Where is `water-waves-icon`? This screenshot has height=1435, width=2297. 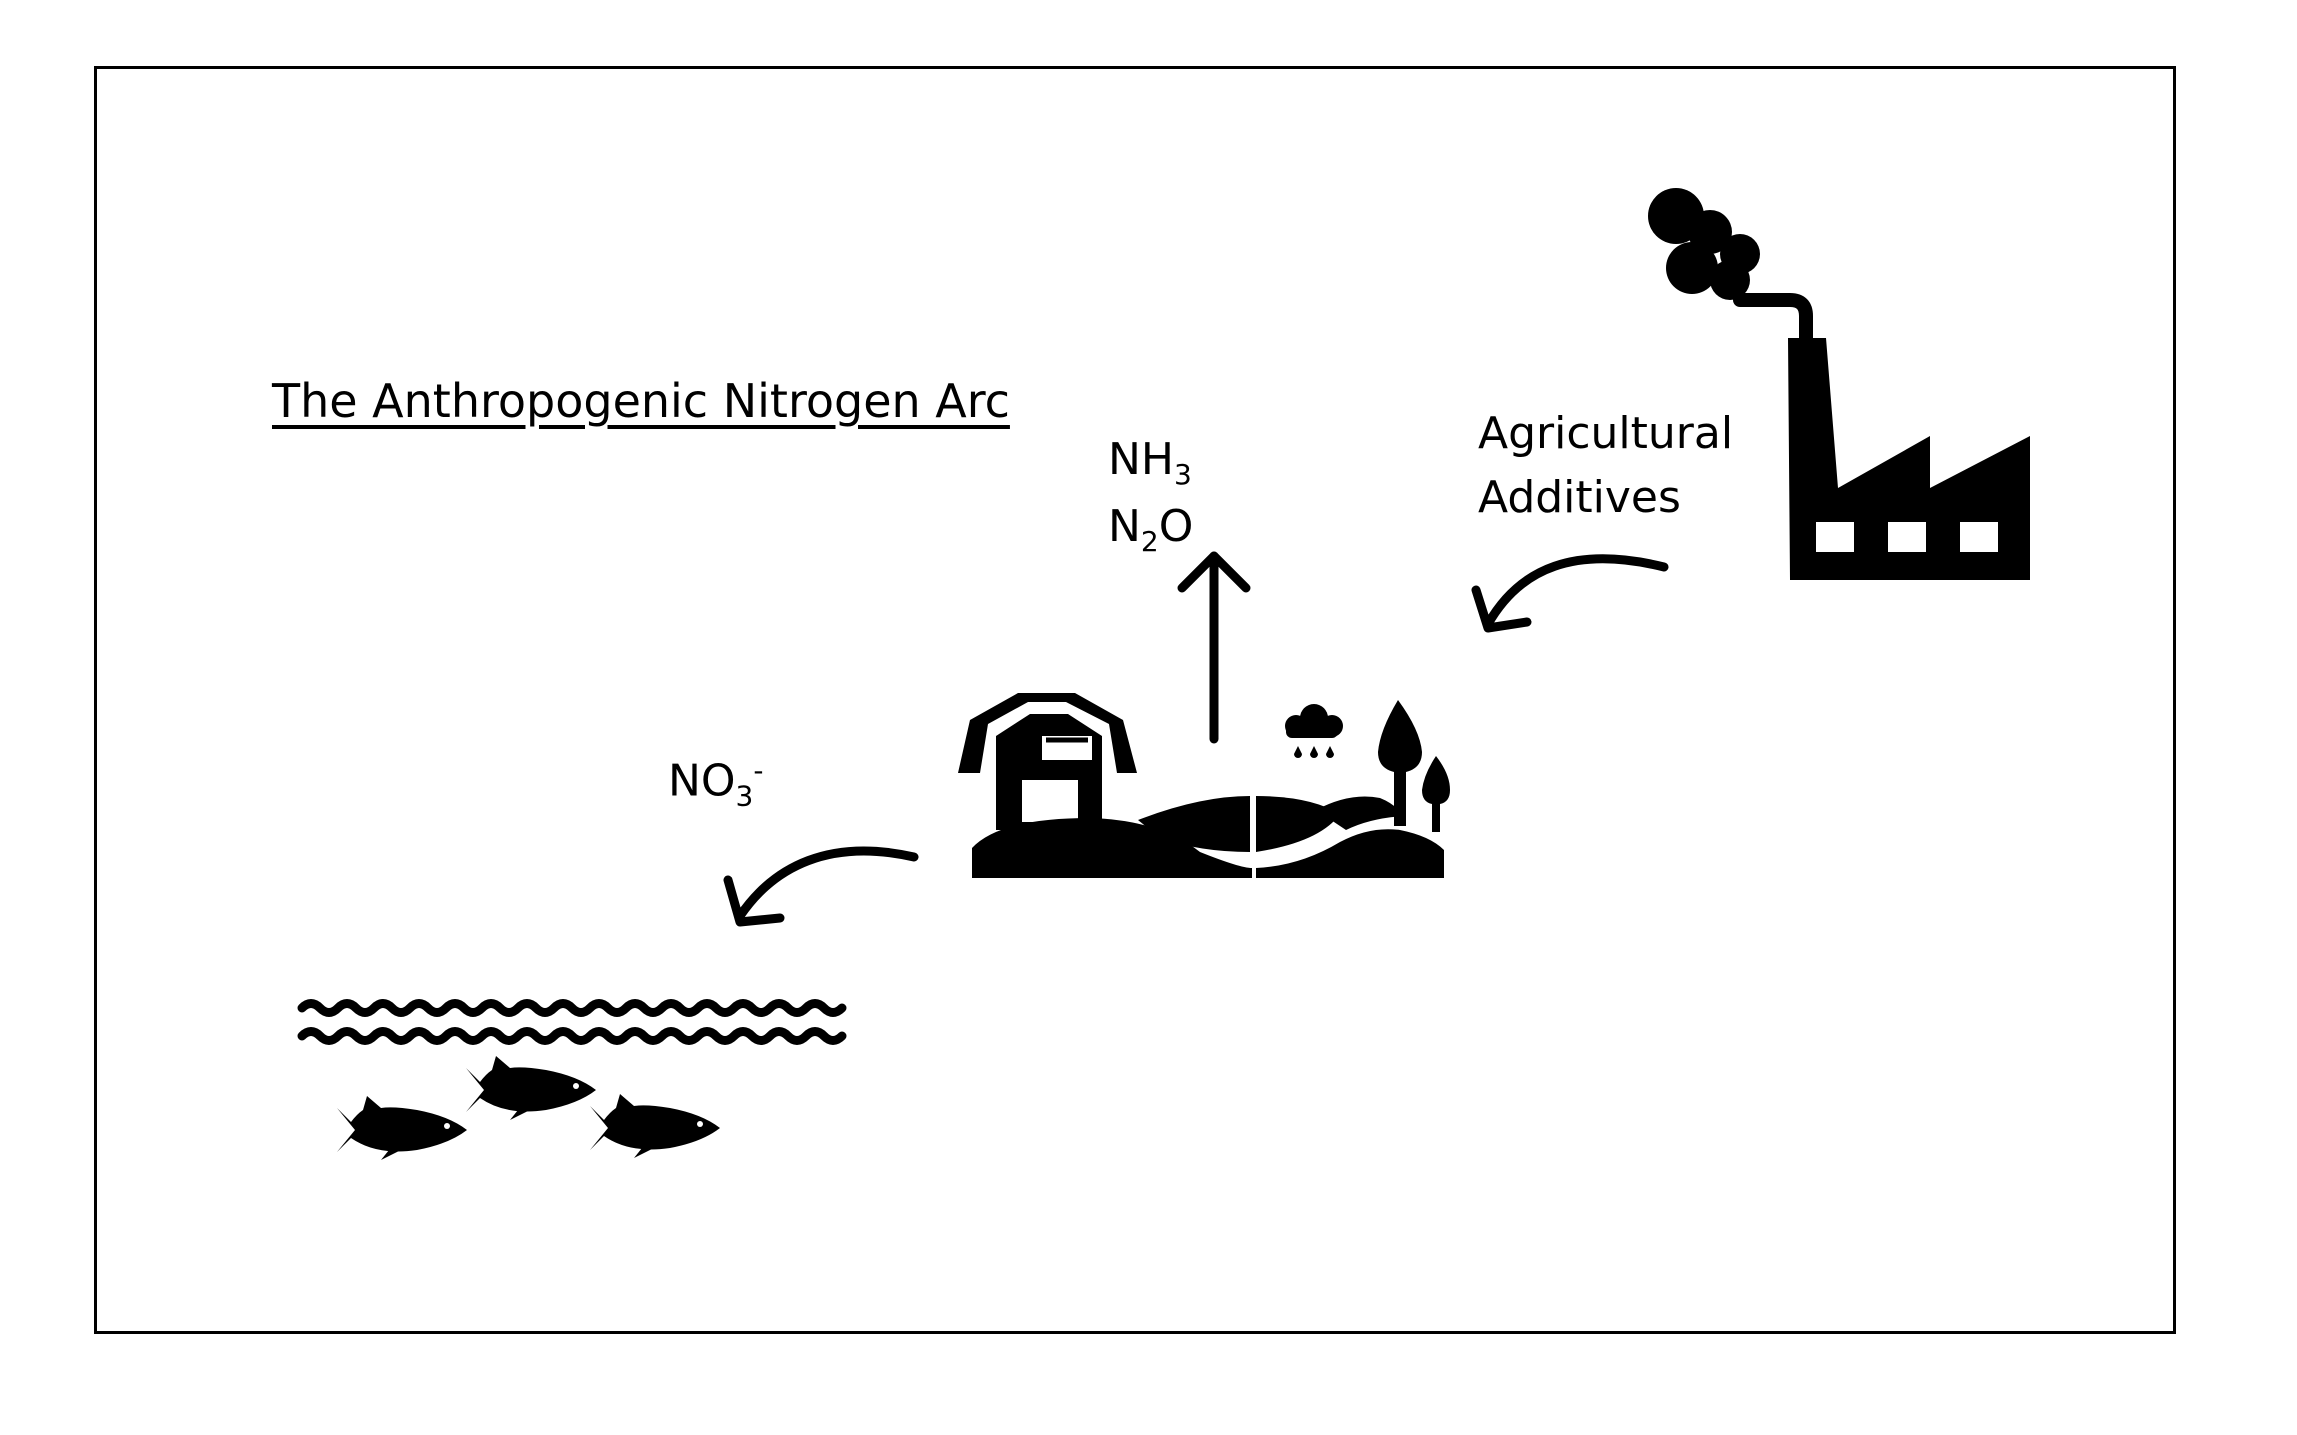
water-waves-icon is located at coordinates (572, 1022).